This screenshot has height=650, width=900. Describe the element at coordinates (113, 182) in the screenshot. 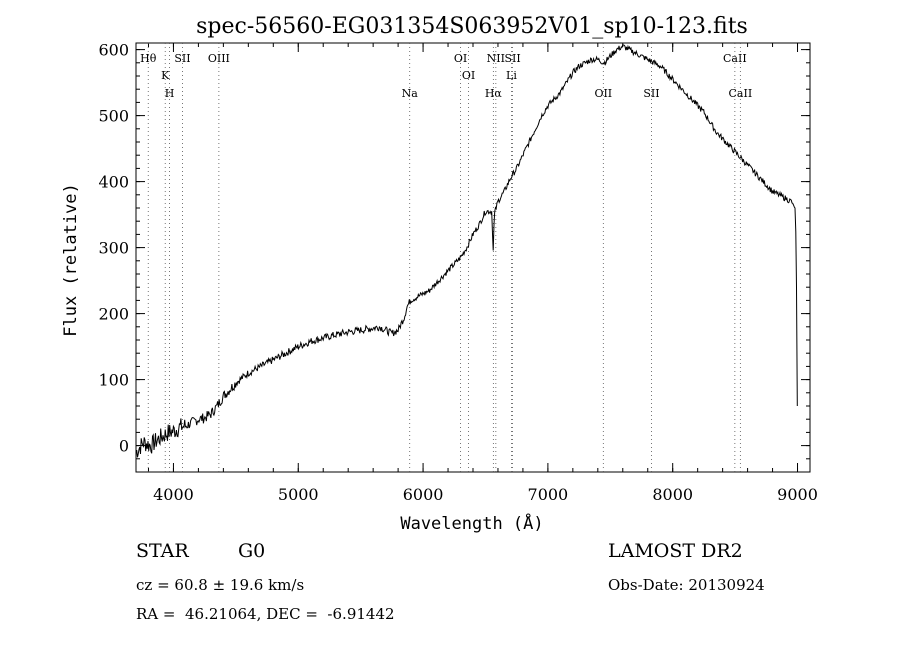

I see `y-tick-label: 400` at that location.